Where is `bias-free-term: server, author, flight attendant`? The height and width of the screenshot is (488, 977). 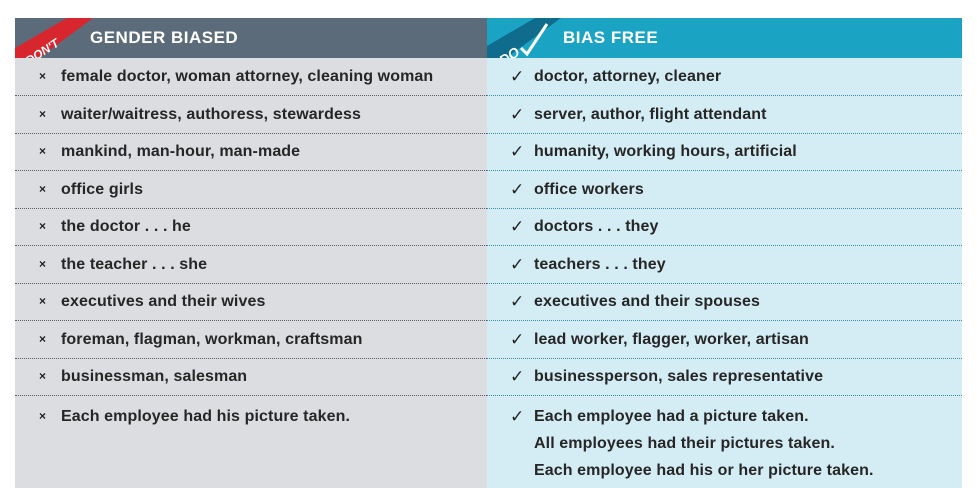
bias-free-term: server, author, flight attendant is located at coordinates (650, 114).